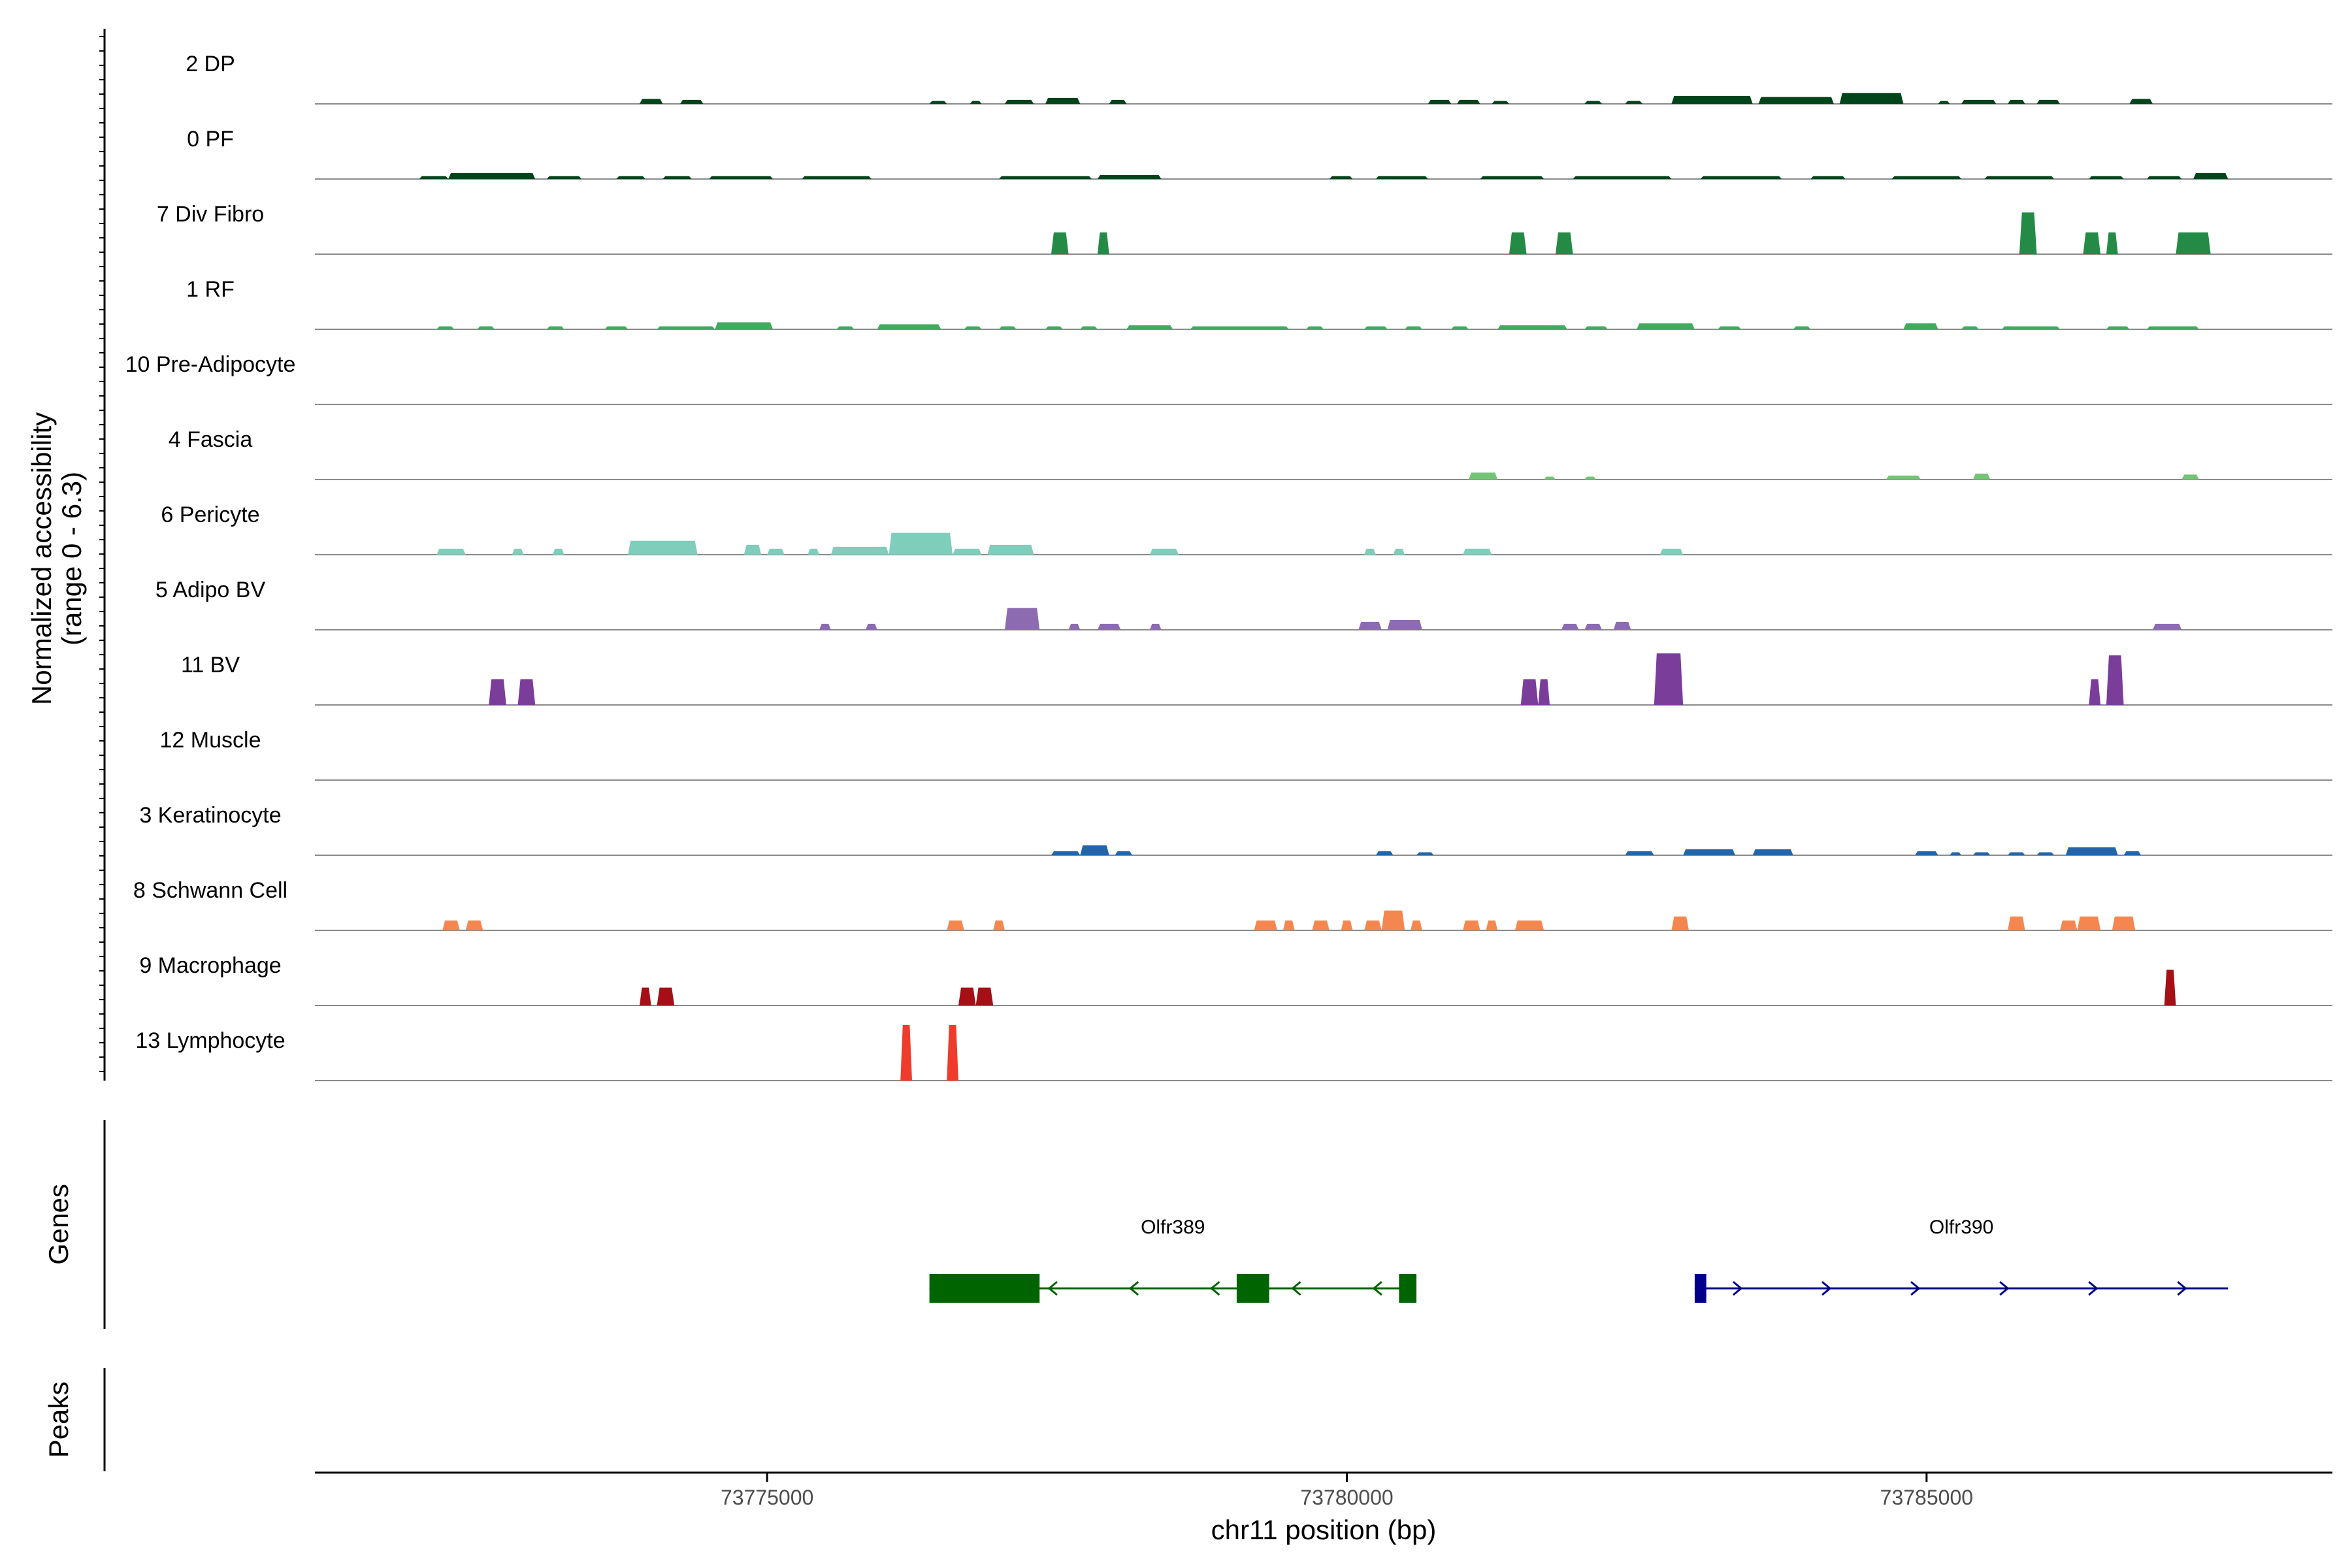 This screenshot has width=2352, height=1568. What do you see at coordinates (1172, 1260) in the screenshot?
I see `gene-Olfr389: Olfr389` at bounding box center [1172, 1260].